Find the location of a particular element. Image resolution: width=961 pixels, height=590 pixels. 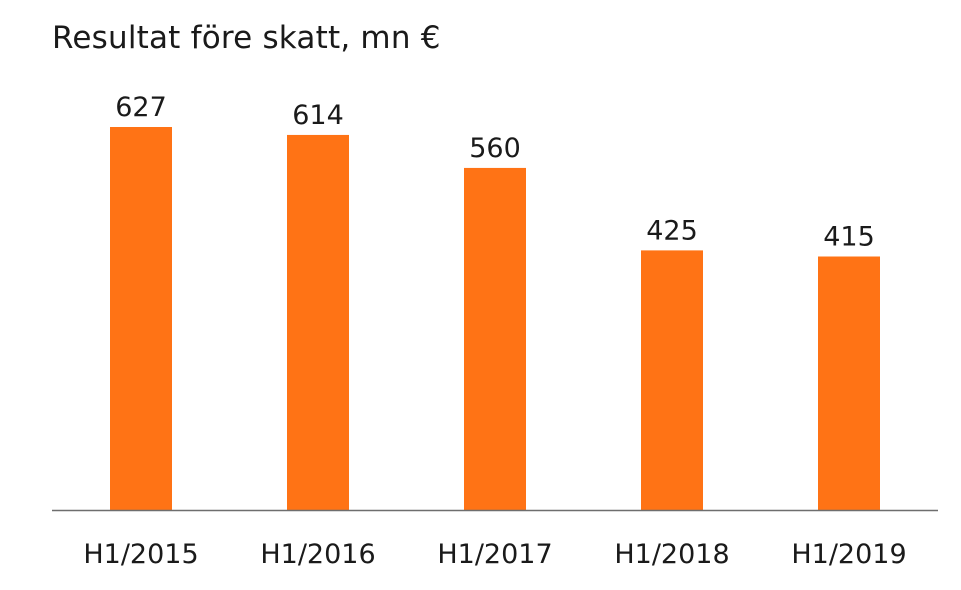

x-tick-label: H1/2018 is located at coordinates (671, 554).